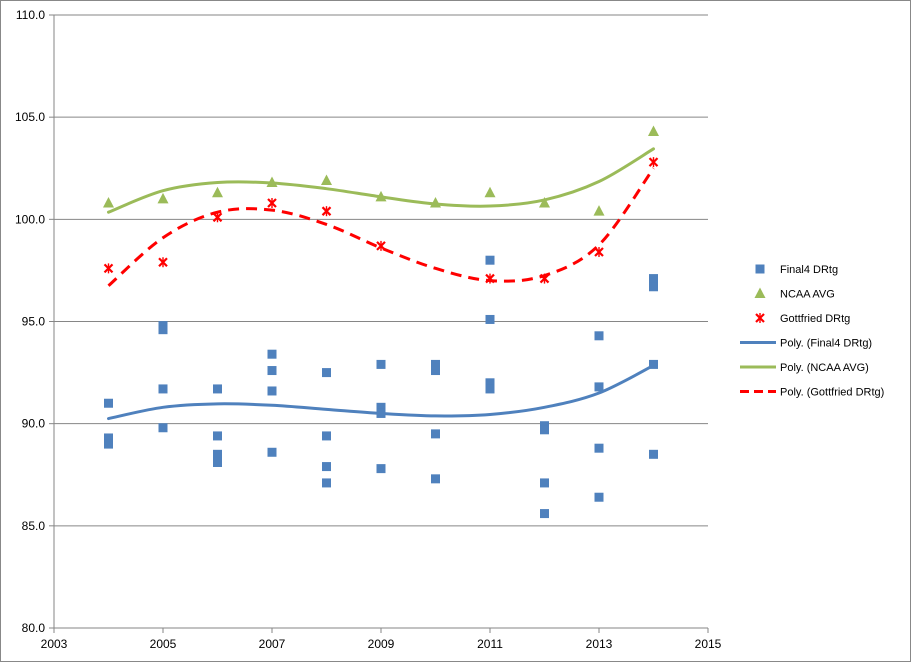 Image resolution: width=917 pixels, height=667 pixels. I want to click on y-tick-label: 105.0, so click(30, 117).